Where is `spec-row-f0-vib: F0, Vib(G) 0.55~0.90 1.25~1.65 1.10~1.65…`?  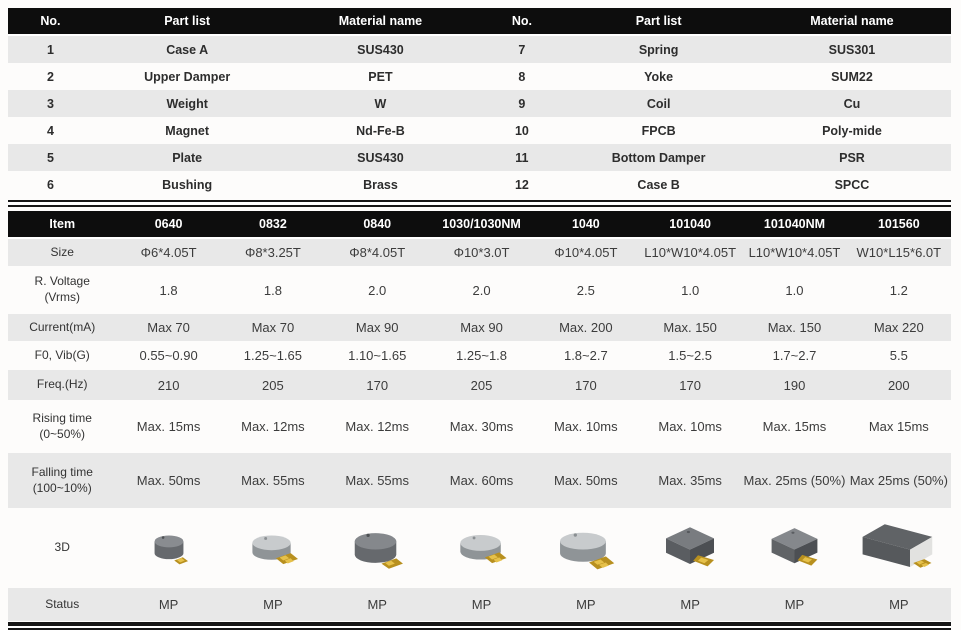 spec-row-f0-vib: F0, Vib(G) 0.55~0.90 1.25~1.65 1.10~1.65… is located at coordinates (479, 355).